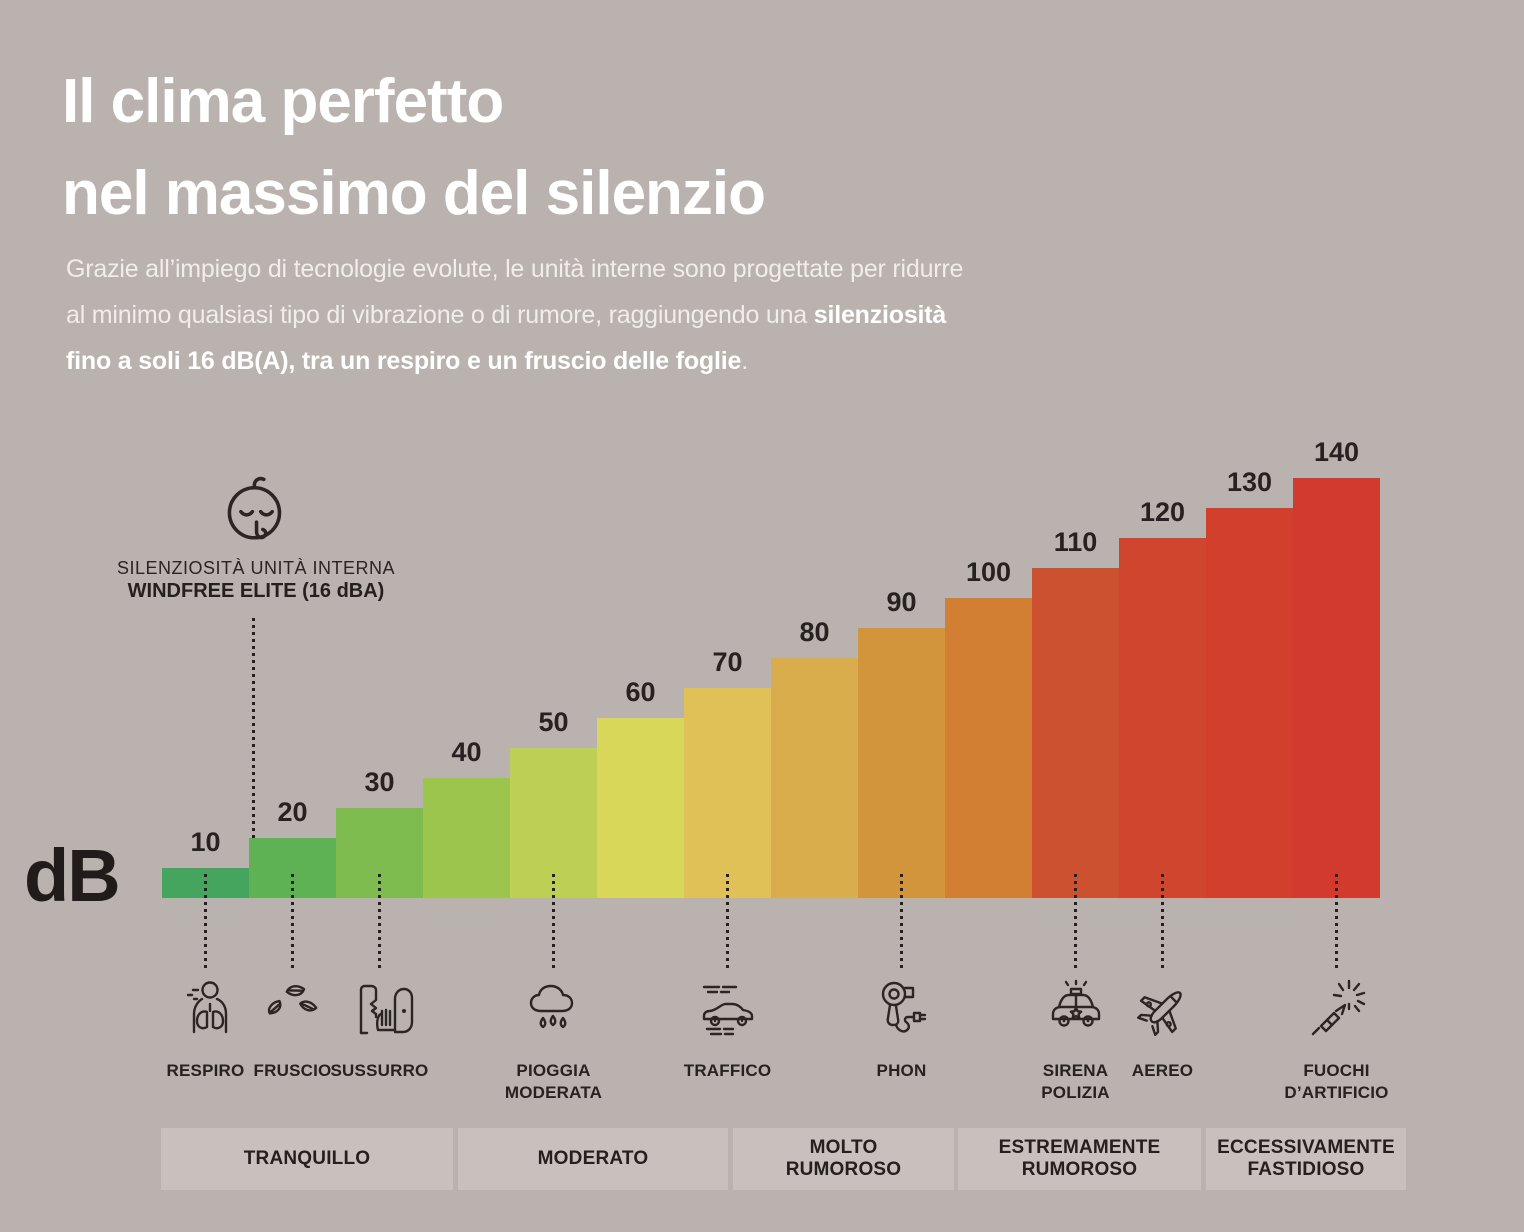  What do you see at coordinates (283, 101) in the screenshot?
I see `title-line-1: Il clima perfetto` at bounding box center [283, 101].